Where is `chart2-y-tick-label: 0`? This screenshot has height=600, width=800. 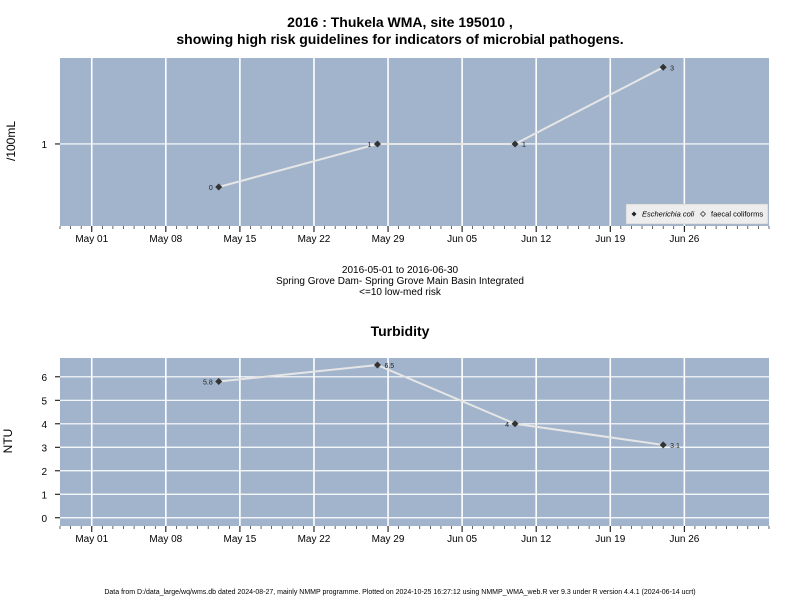
chart2-y-tick-label: 0 is located at coordinates (44, 519).